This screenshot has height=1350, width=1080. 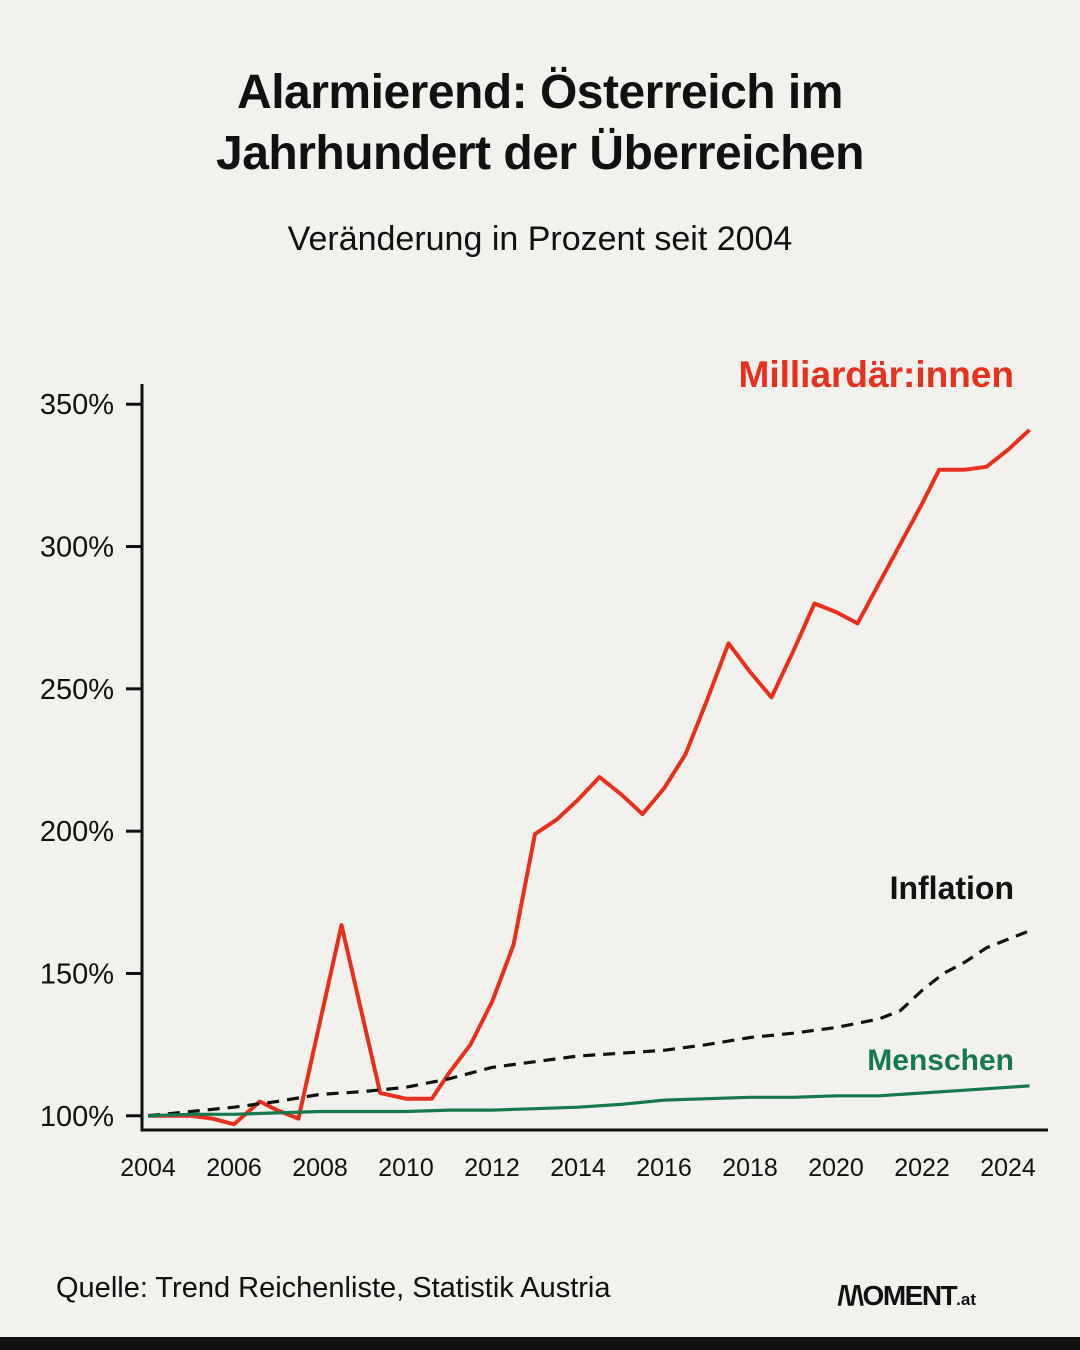 What do you see at coordinates (836, 1168) in the screenshot?
I see `x-tick-label: 2020` at bounding box center [836, 1168].